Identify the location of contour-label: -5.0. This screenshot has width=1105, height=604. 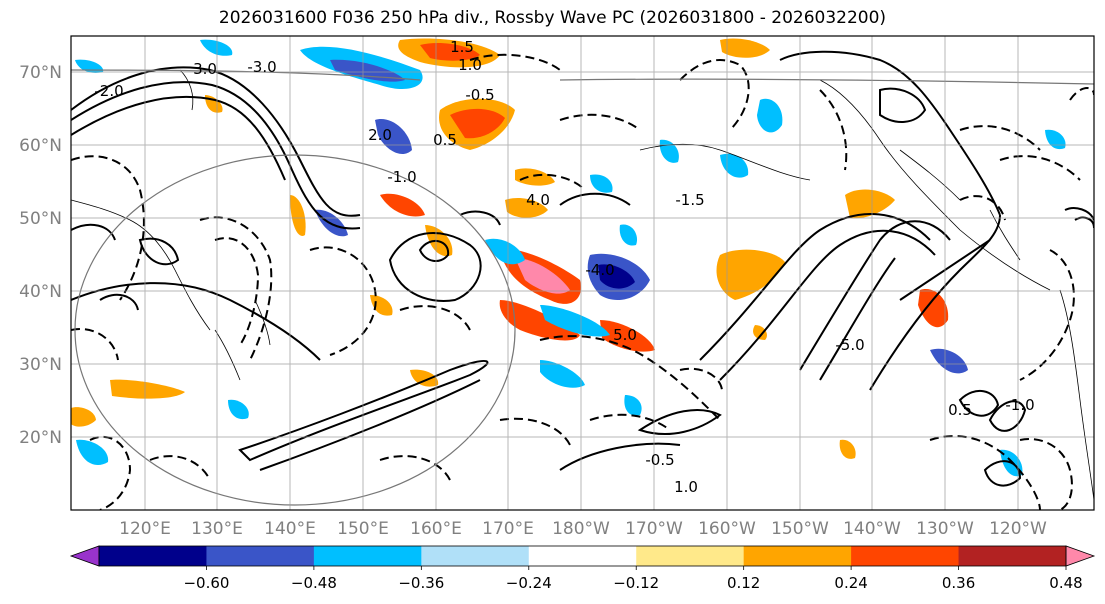
(849, 345).